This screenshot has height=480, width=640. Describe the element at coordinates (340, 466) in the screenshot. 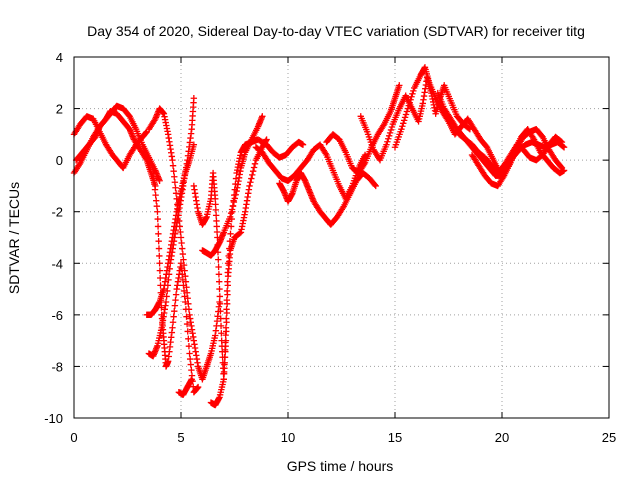

I see `x-axis-label: GPS time / hours` at that location.